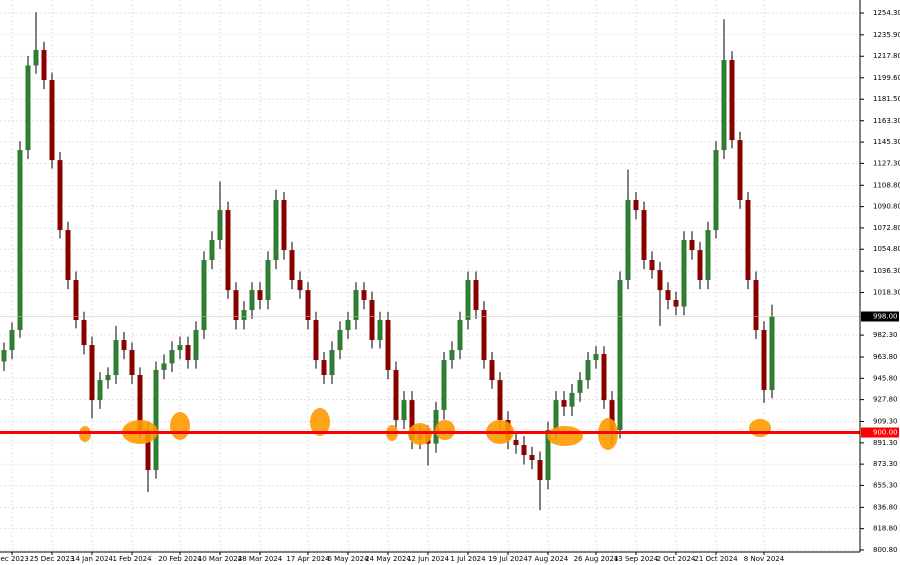  I want to click on y-tick-label: 1036.30, so click(886, 271).